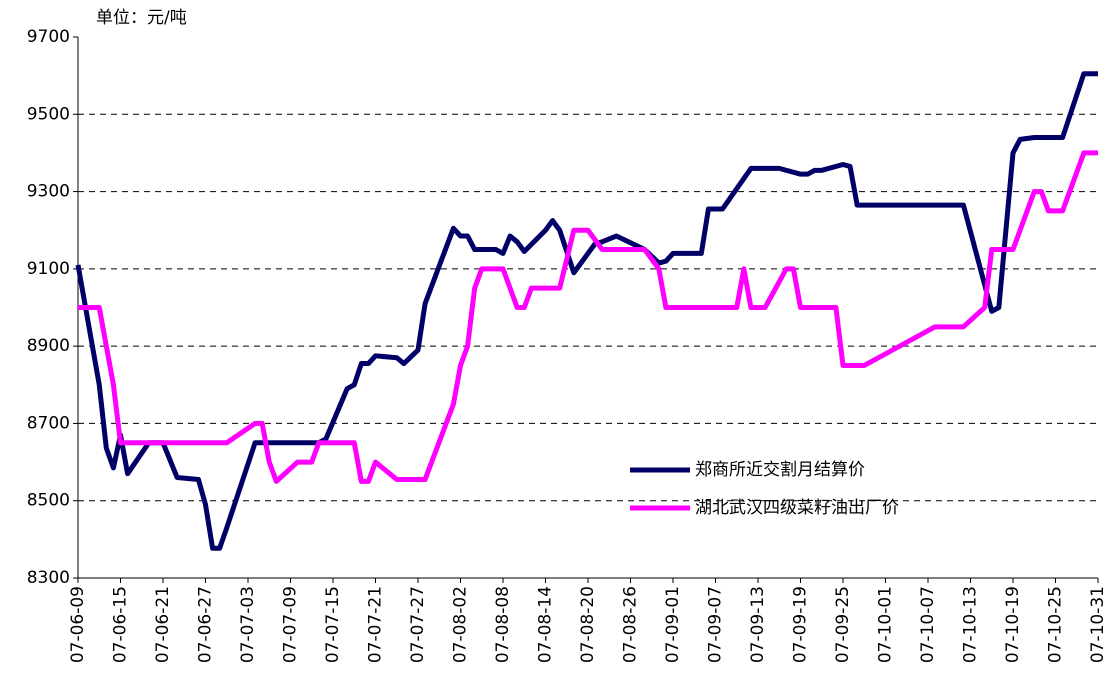 The image size is (1107, 693). What do you see at coordinates (78, 624) in the screenshot?
I see `x-tick-label: 07-06-09` at bounding box center [78, 624].